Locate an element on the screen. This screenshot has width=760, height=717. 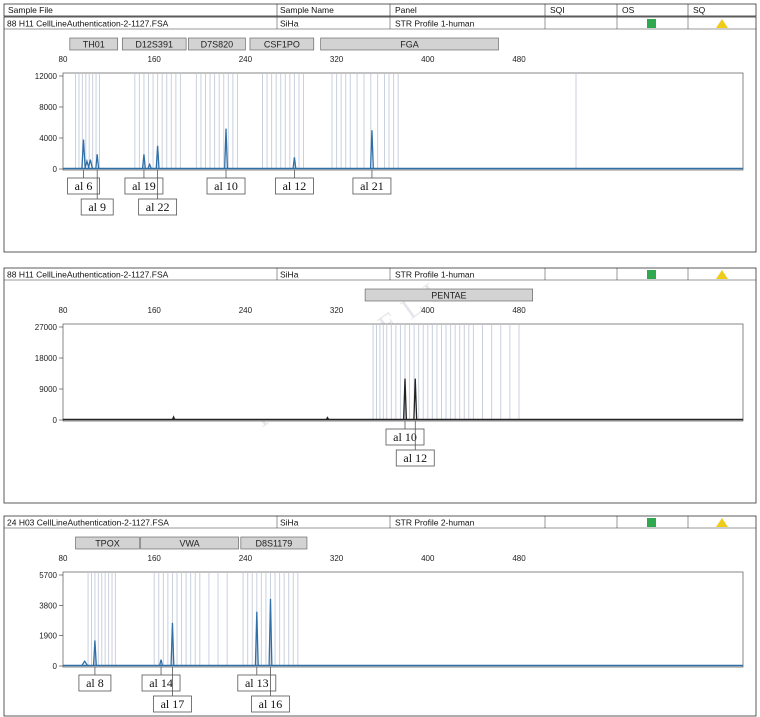
y-tick-label: 1900 is located at coordinates (48, 636).